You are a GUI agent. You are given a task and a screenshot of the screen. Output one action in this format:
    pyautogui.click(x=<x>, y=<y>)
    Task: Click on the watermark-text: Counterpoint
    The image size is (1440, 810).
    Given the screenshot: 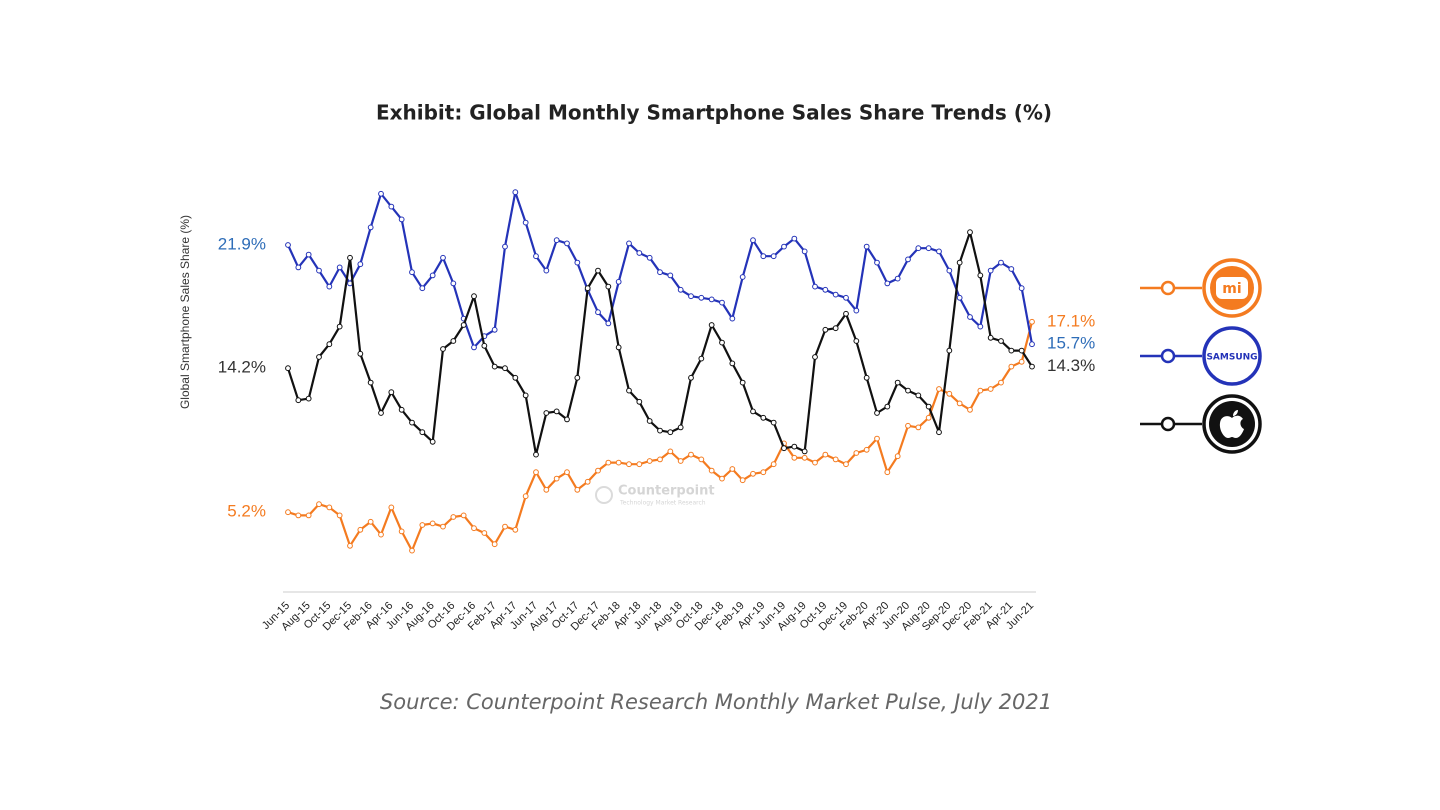 What is the action you would take?
    pyautogui.click(x=666, y=491)
    